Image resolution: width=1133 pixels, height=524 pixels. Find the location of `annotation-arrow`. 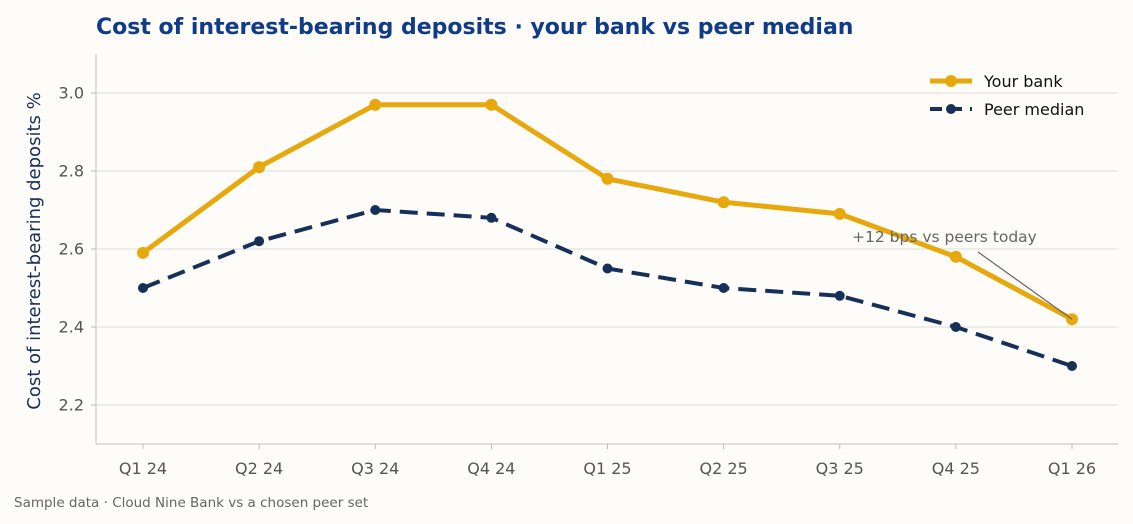

annotation-arrow is located at coordinates (1025, 285).